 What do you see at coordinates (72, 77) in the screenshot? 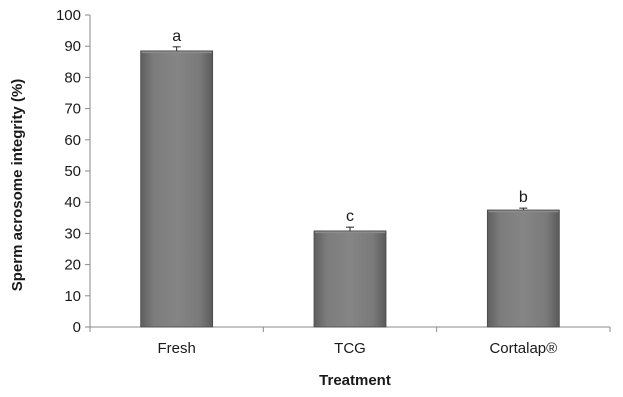
I see `y-tick-label: 80` at bounding box center [72, 77].